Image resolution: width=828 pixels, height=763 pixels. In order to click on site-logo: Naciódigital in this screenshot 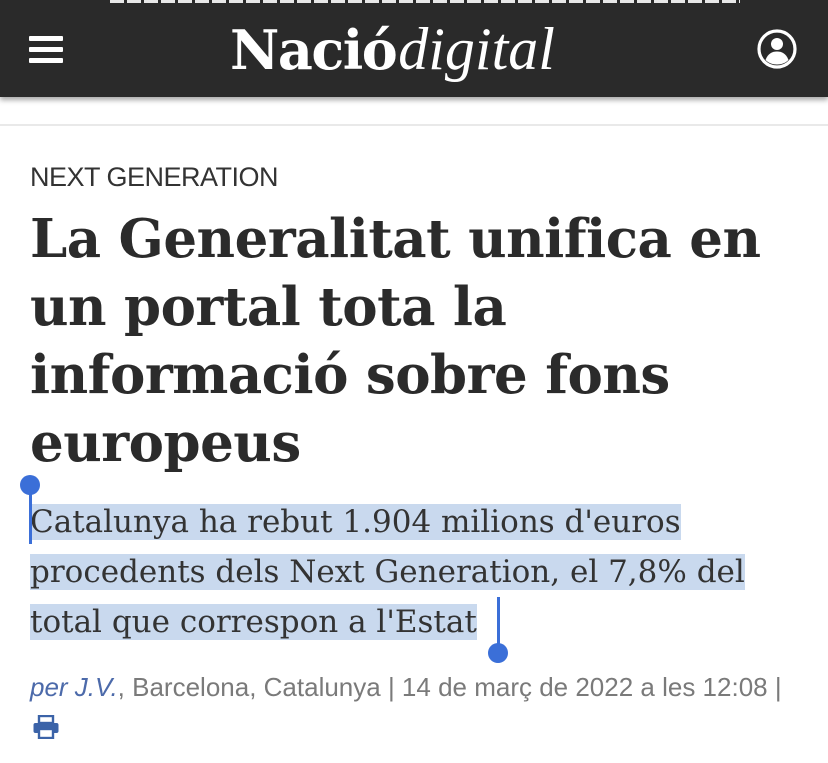, I will do `click(392, 49)`.